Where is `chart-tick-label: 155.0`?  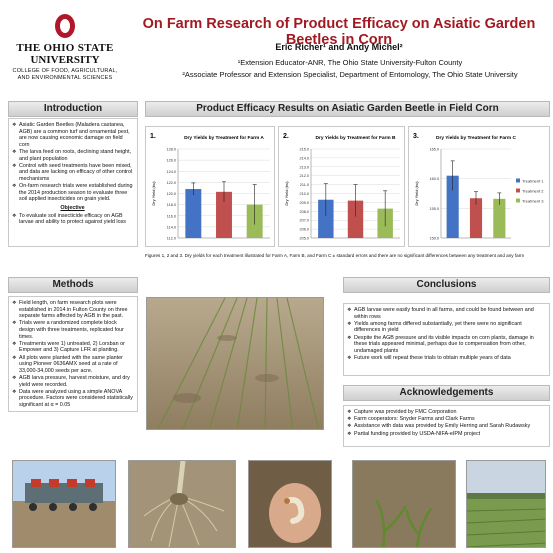
chart-tick-label: 155.0 is located at coordinates (434, 209).